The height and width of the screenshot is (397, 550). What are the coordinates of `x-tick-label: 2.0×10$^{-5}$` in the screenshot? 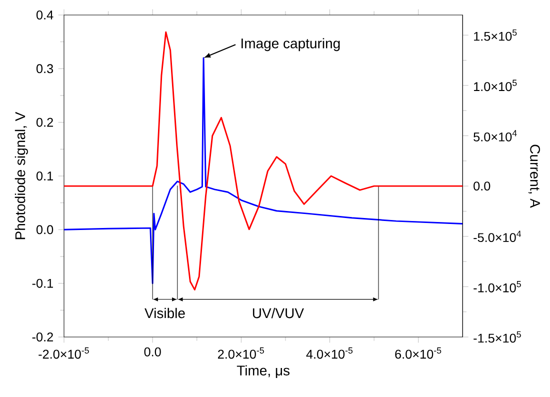 It's located at (241, 353).